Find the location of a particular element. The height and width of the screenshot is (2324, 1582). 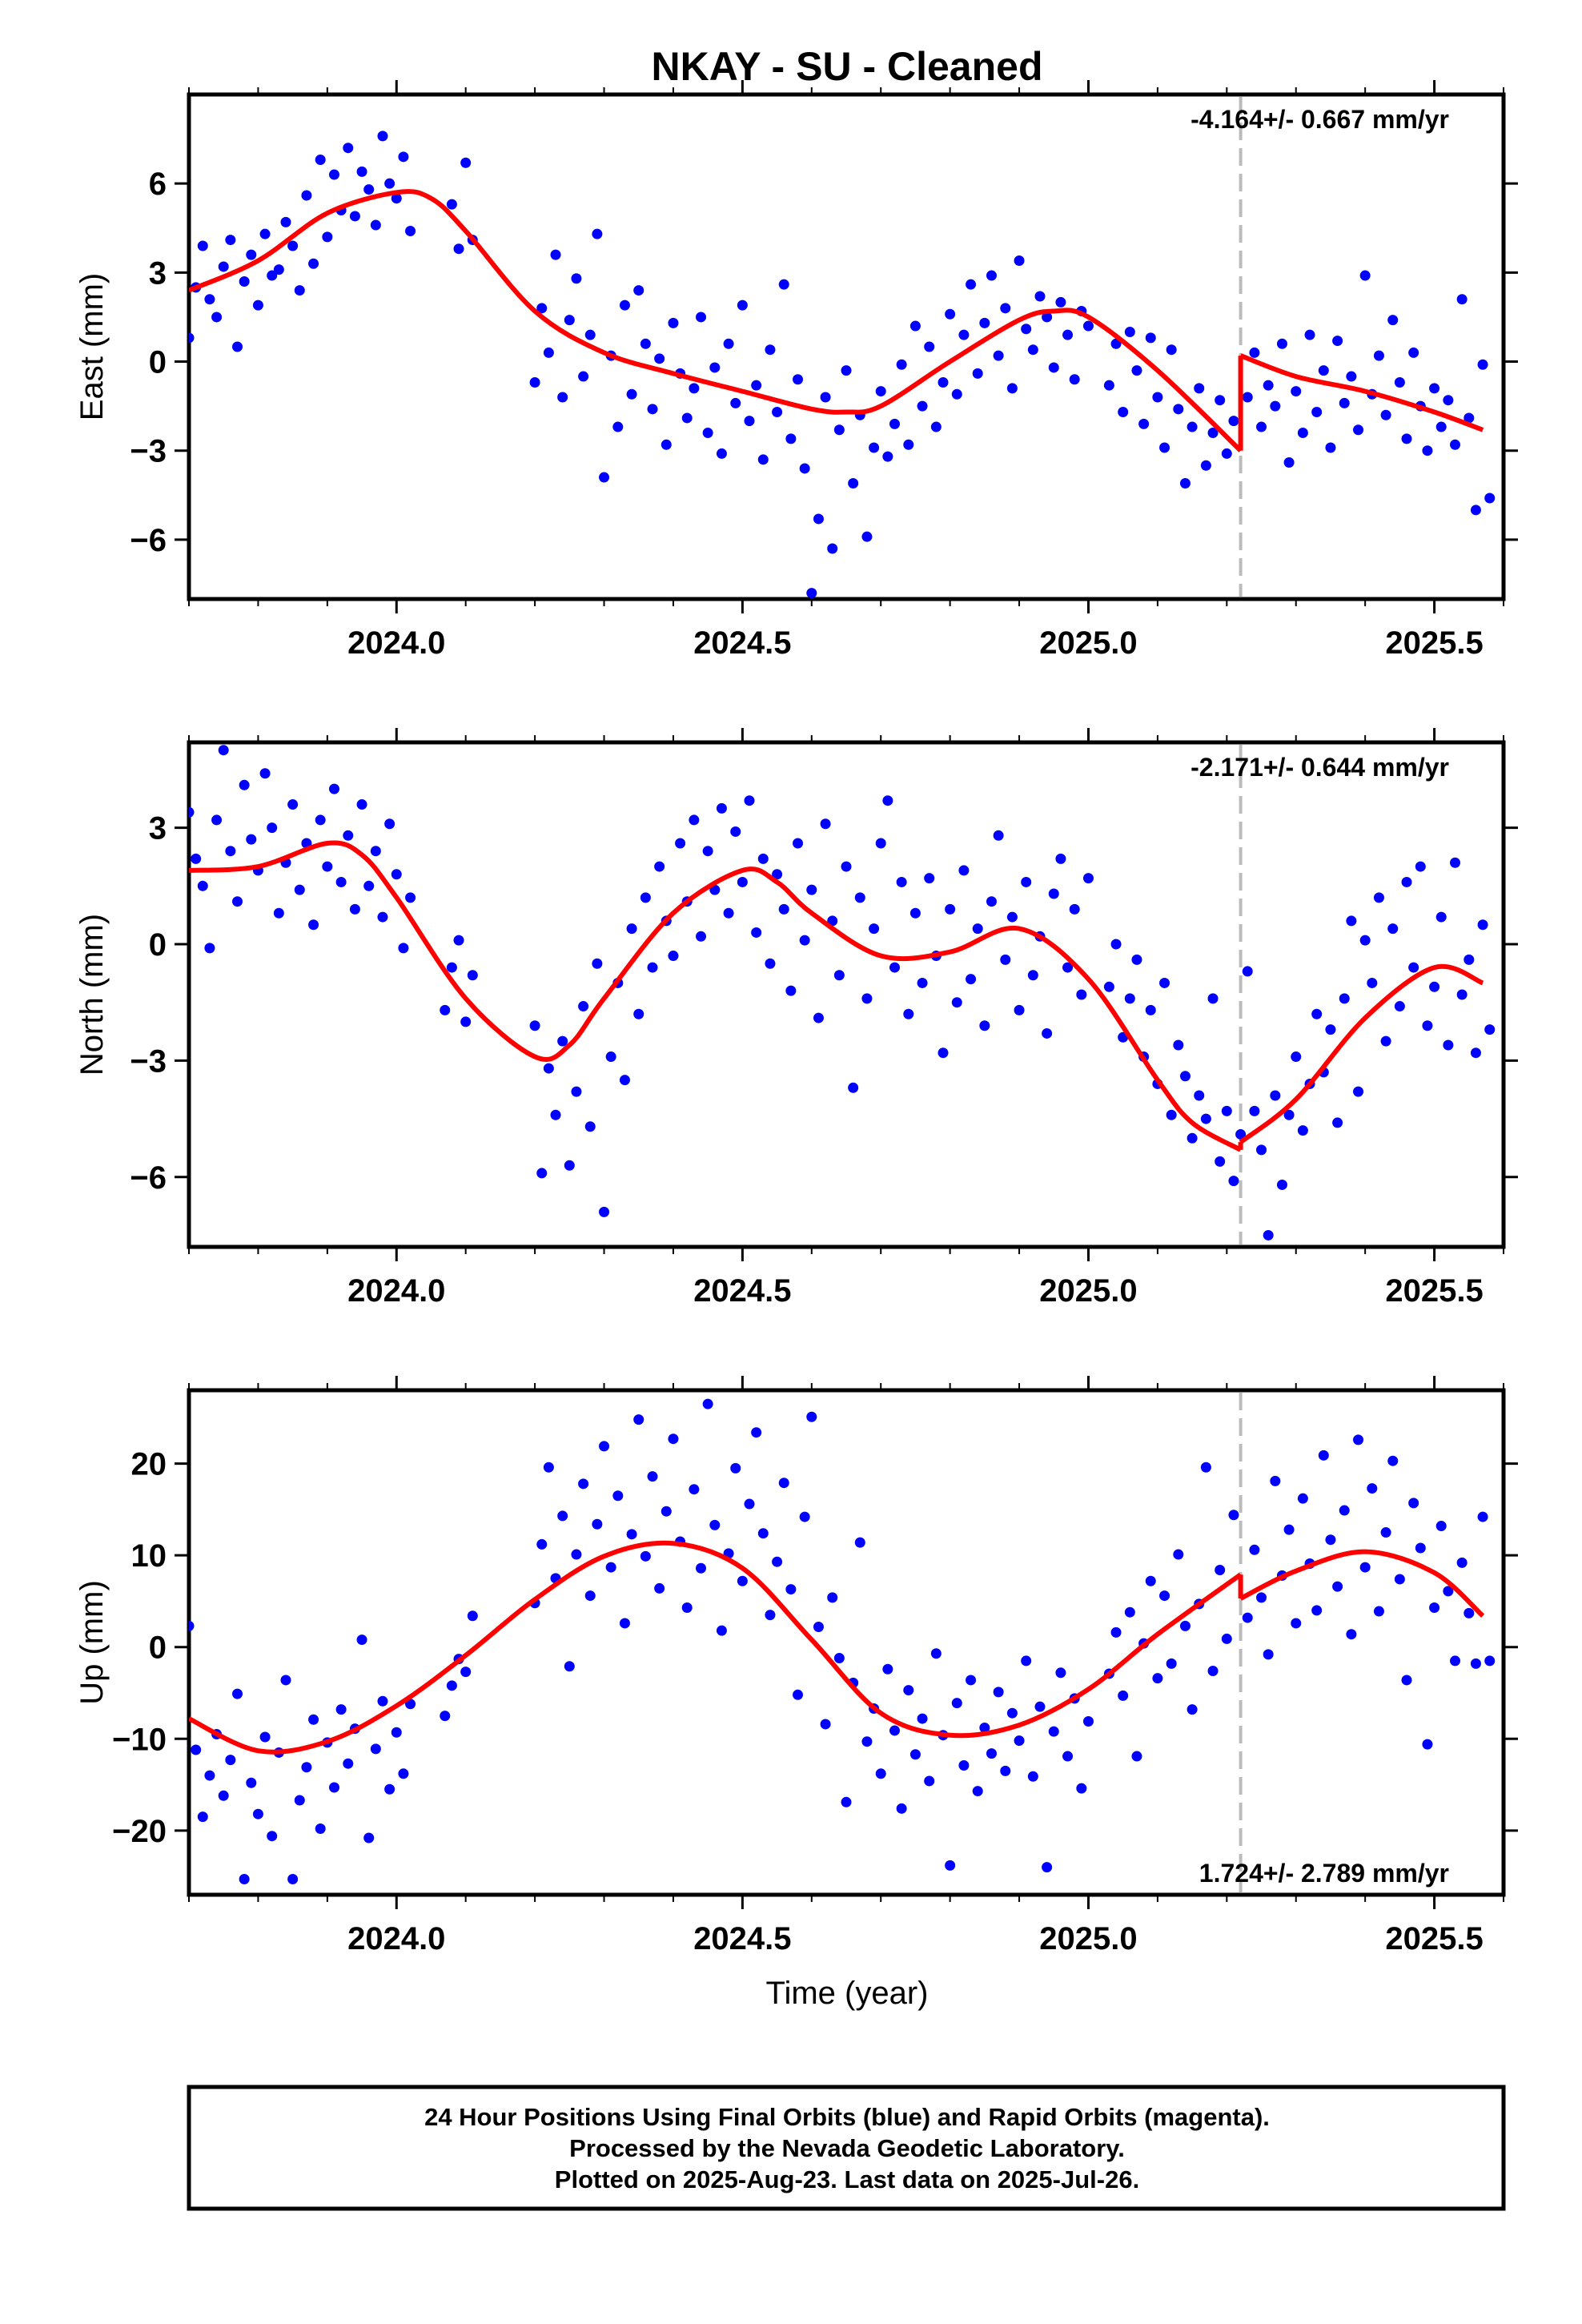

x-axis-label: Time (year) is located at coordinates (847, 1994).